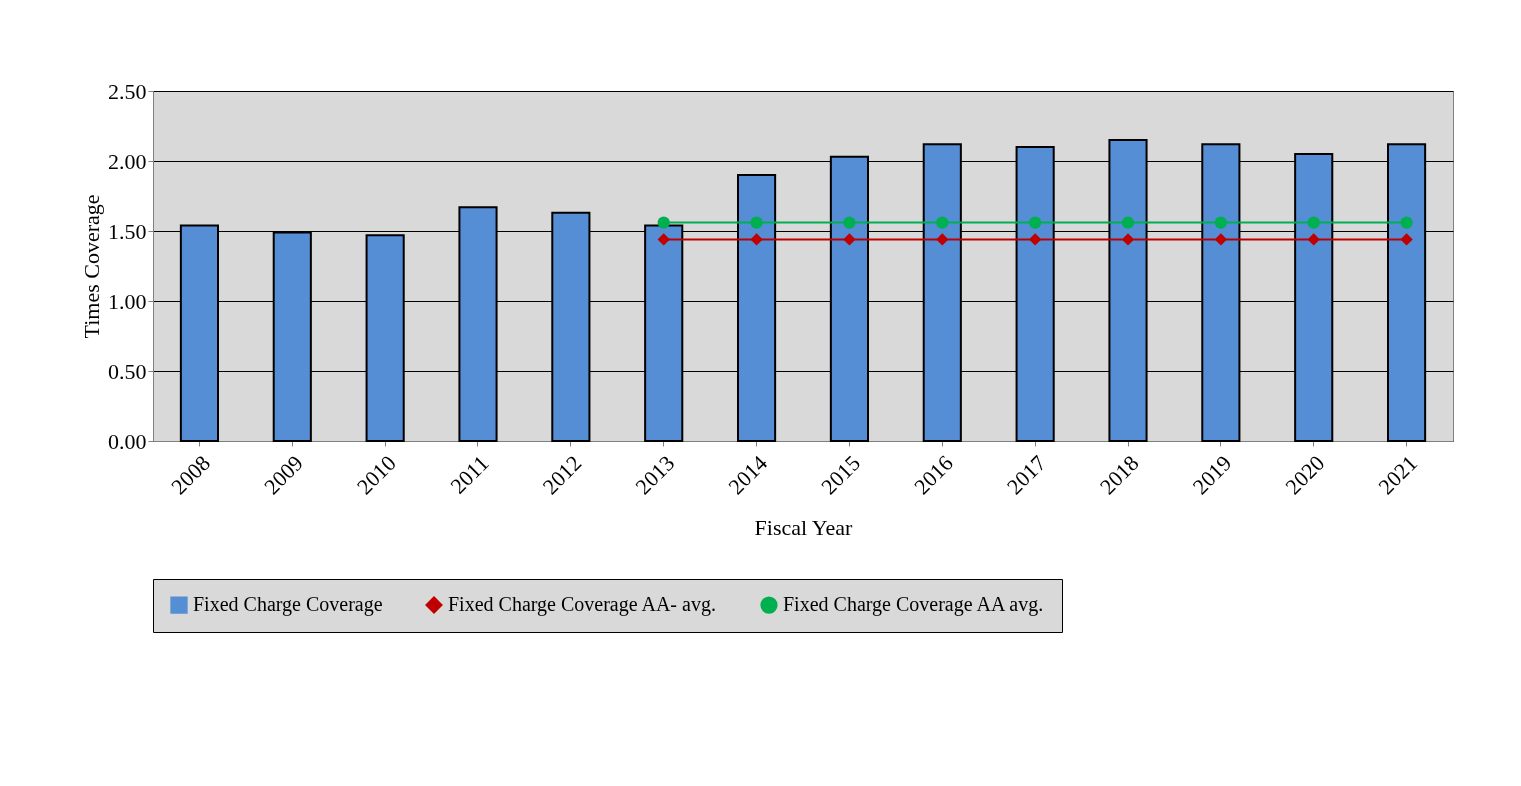  Describe the element at coordinates (582, 605) in the screenshot. I see `legend-label: Fixed Charge Coverage AA- avg.` at that location.